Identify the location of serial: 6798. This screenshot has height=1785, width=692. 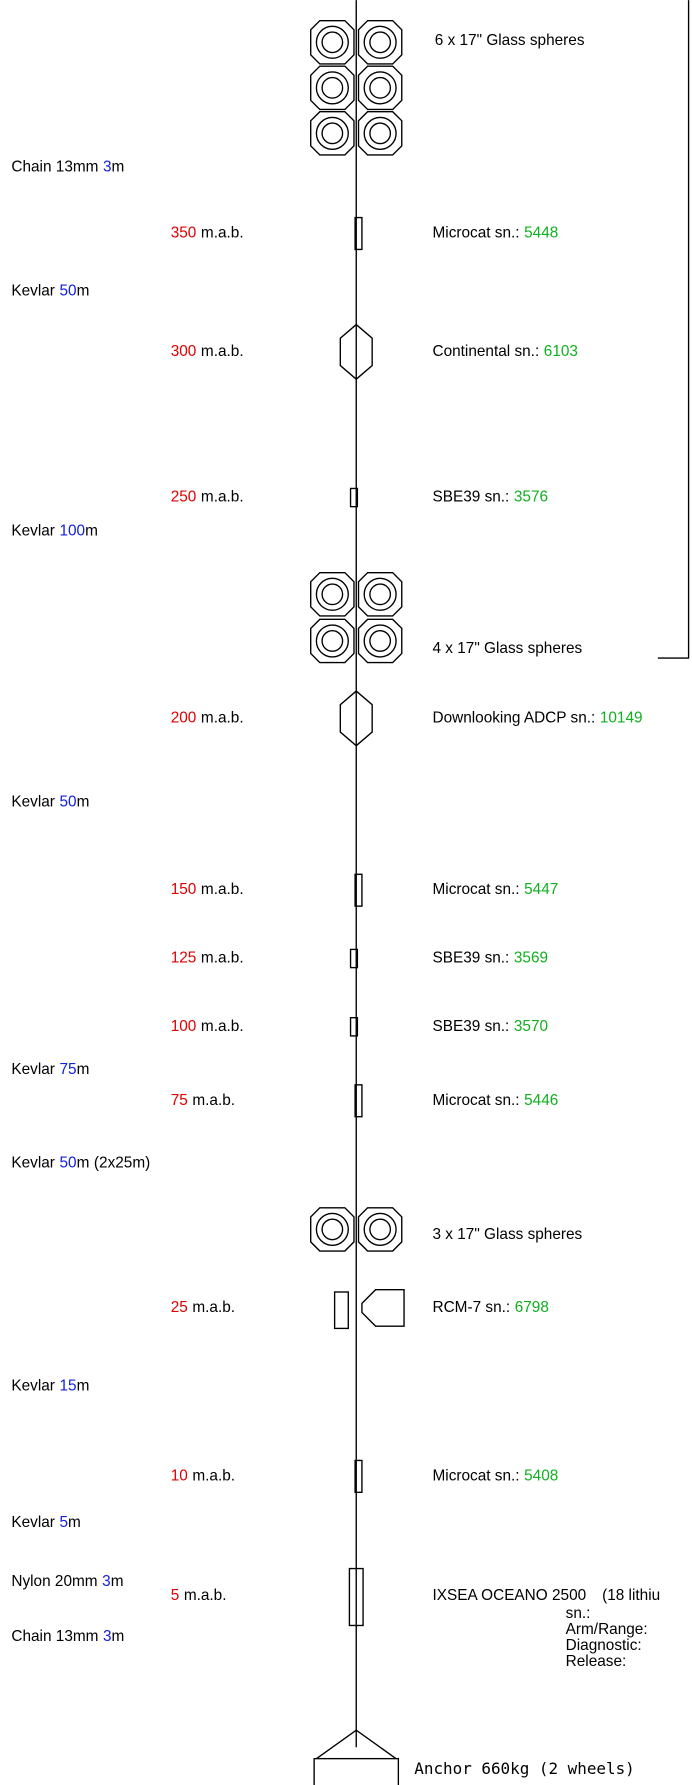
(532, 1307).